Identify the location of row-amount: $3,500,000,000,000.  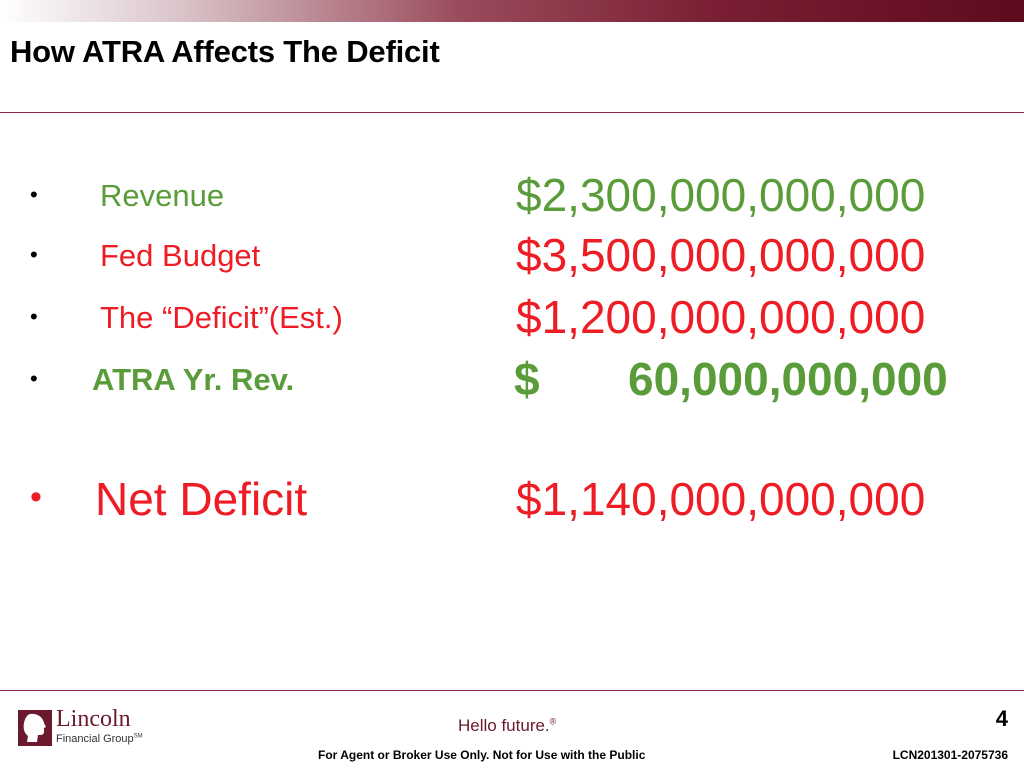
(721, 255).